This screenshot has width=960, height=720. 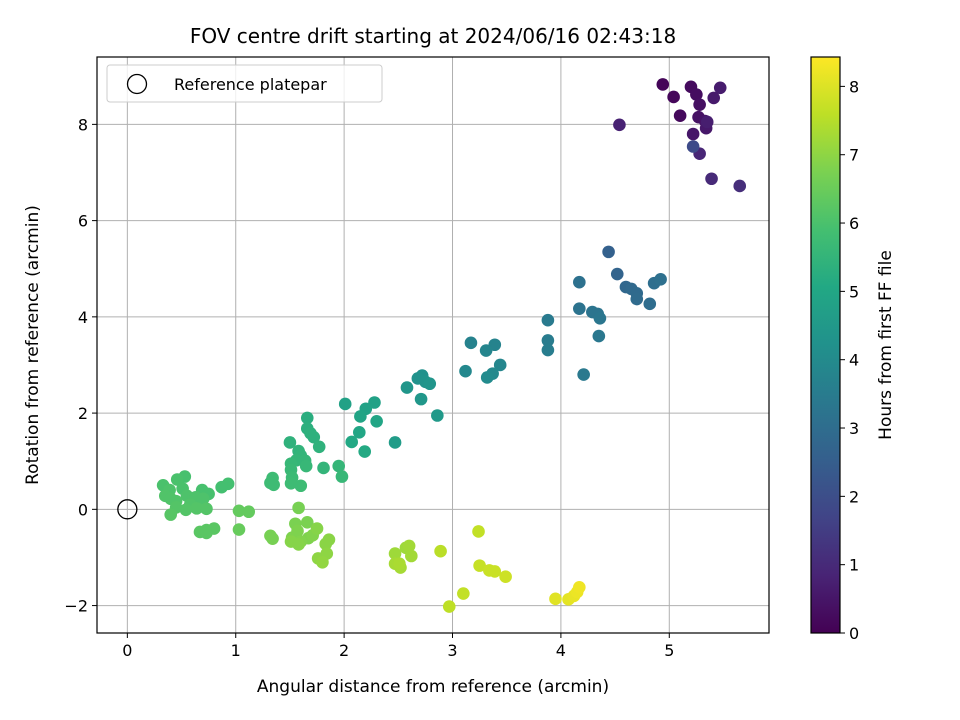 I want to click on x-tick-label: 4, so click(x=561, y=650).